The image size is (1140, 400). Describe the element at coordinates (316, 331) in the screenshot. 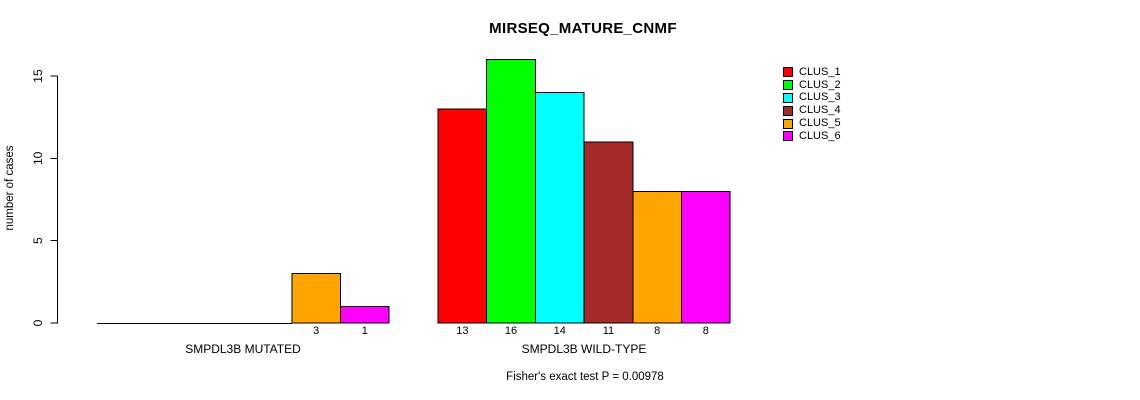

I see `bar-value-label-clus-5-smpdl3b-mutated: 3` at that location.